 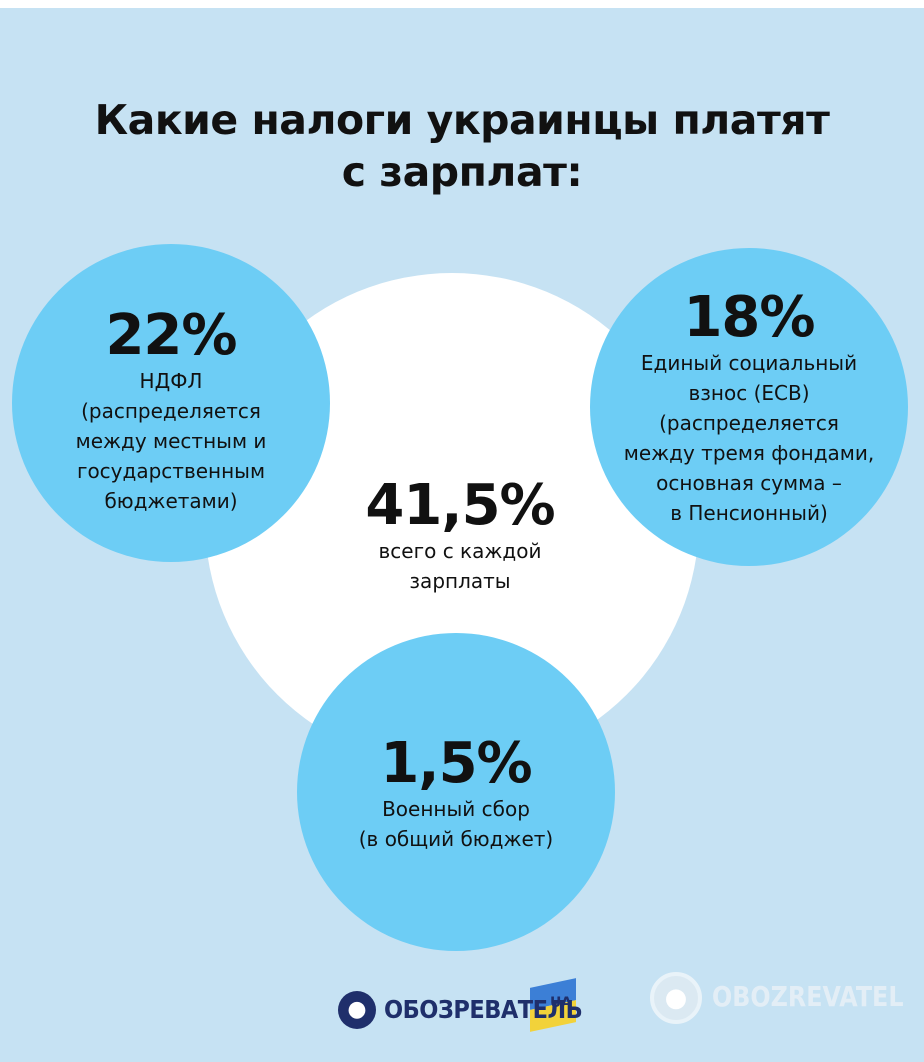 I want to click on esv-line: (распределяется, so click(x=749, y=423).